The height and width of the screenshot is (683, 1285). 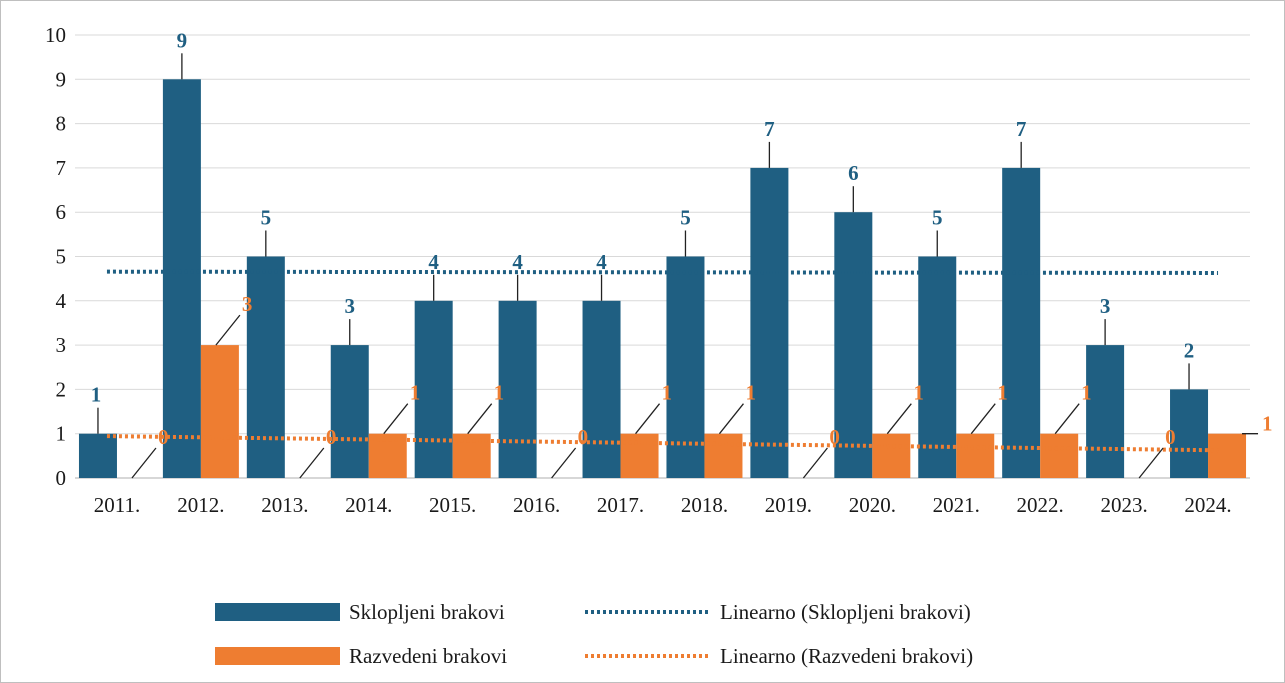 I want to click on legend-label: Linearno (Razvedeni brakovi), so click(x=846, y=656).